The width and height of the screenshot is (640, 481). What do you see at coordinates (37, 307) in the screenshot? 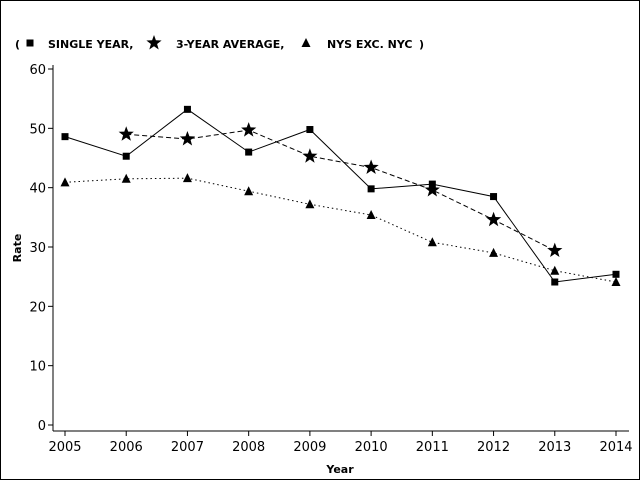
I see `y-tick-label: 20` at bounding box center [37, 307].